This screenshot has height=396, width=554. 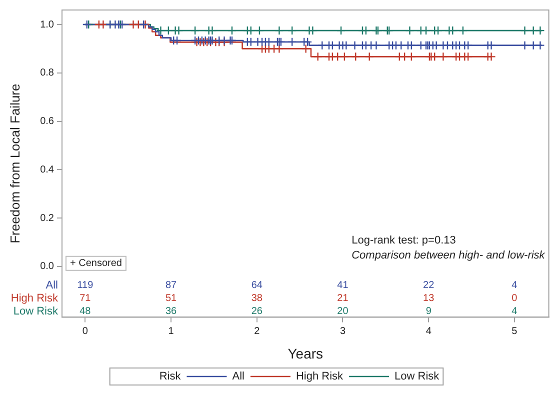 I want to click on annotation: 119, so click(x=85, y=286).